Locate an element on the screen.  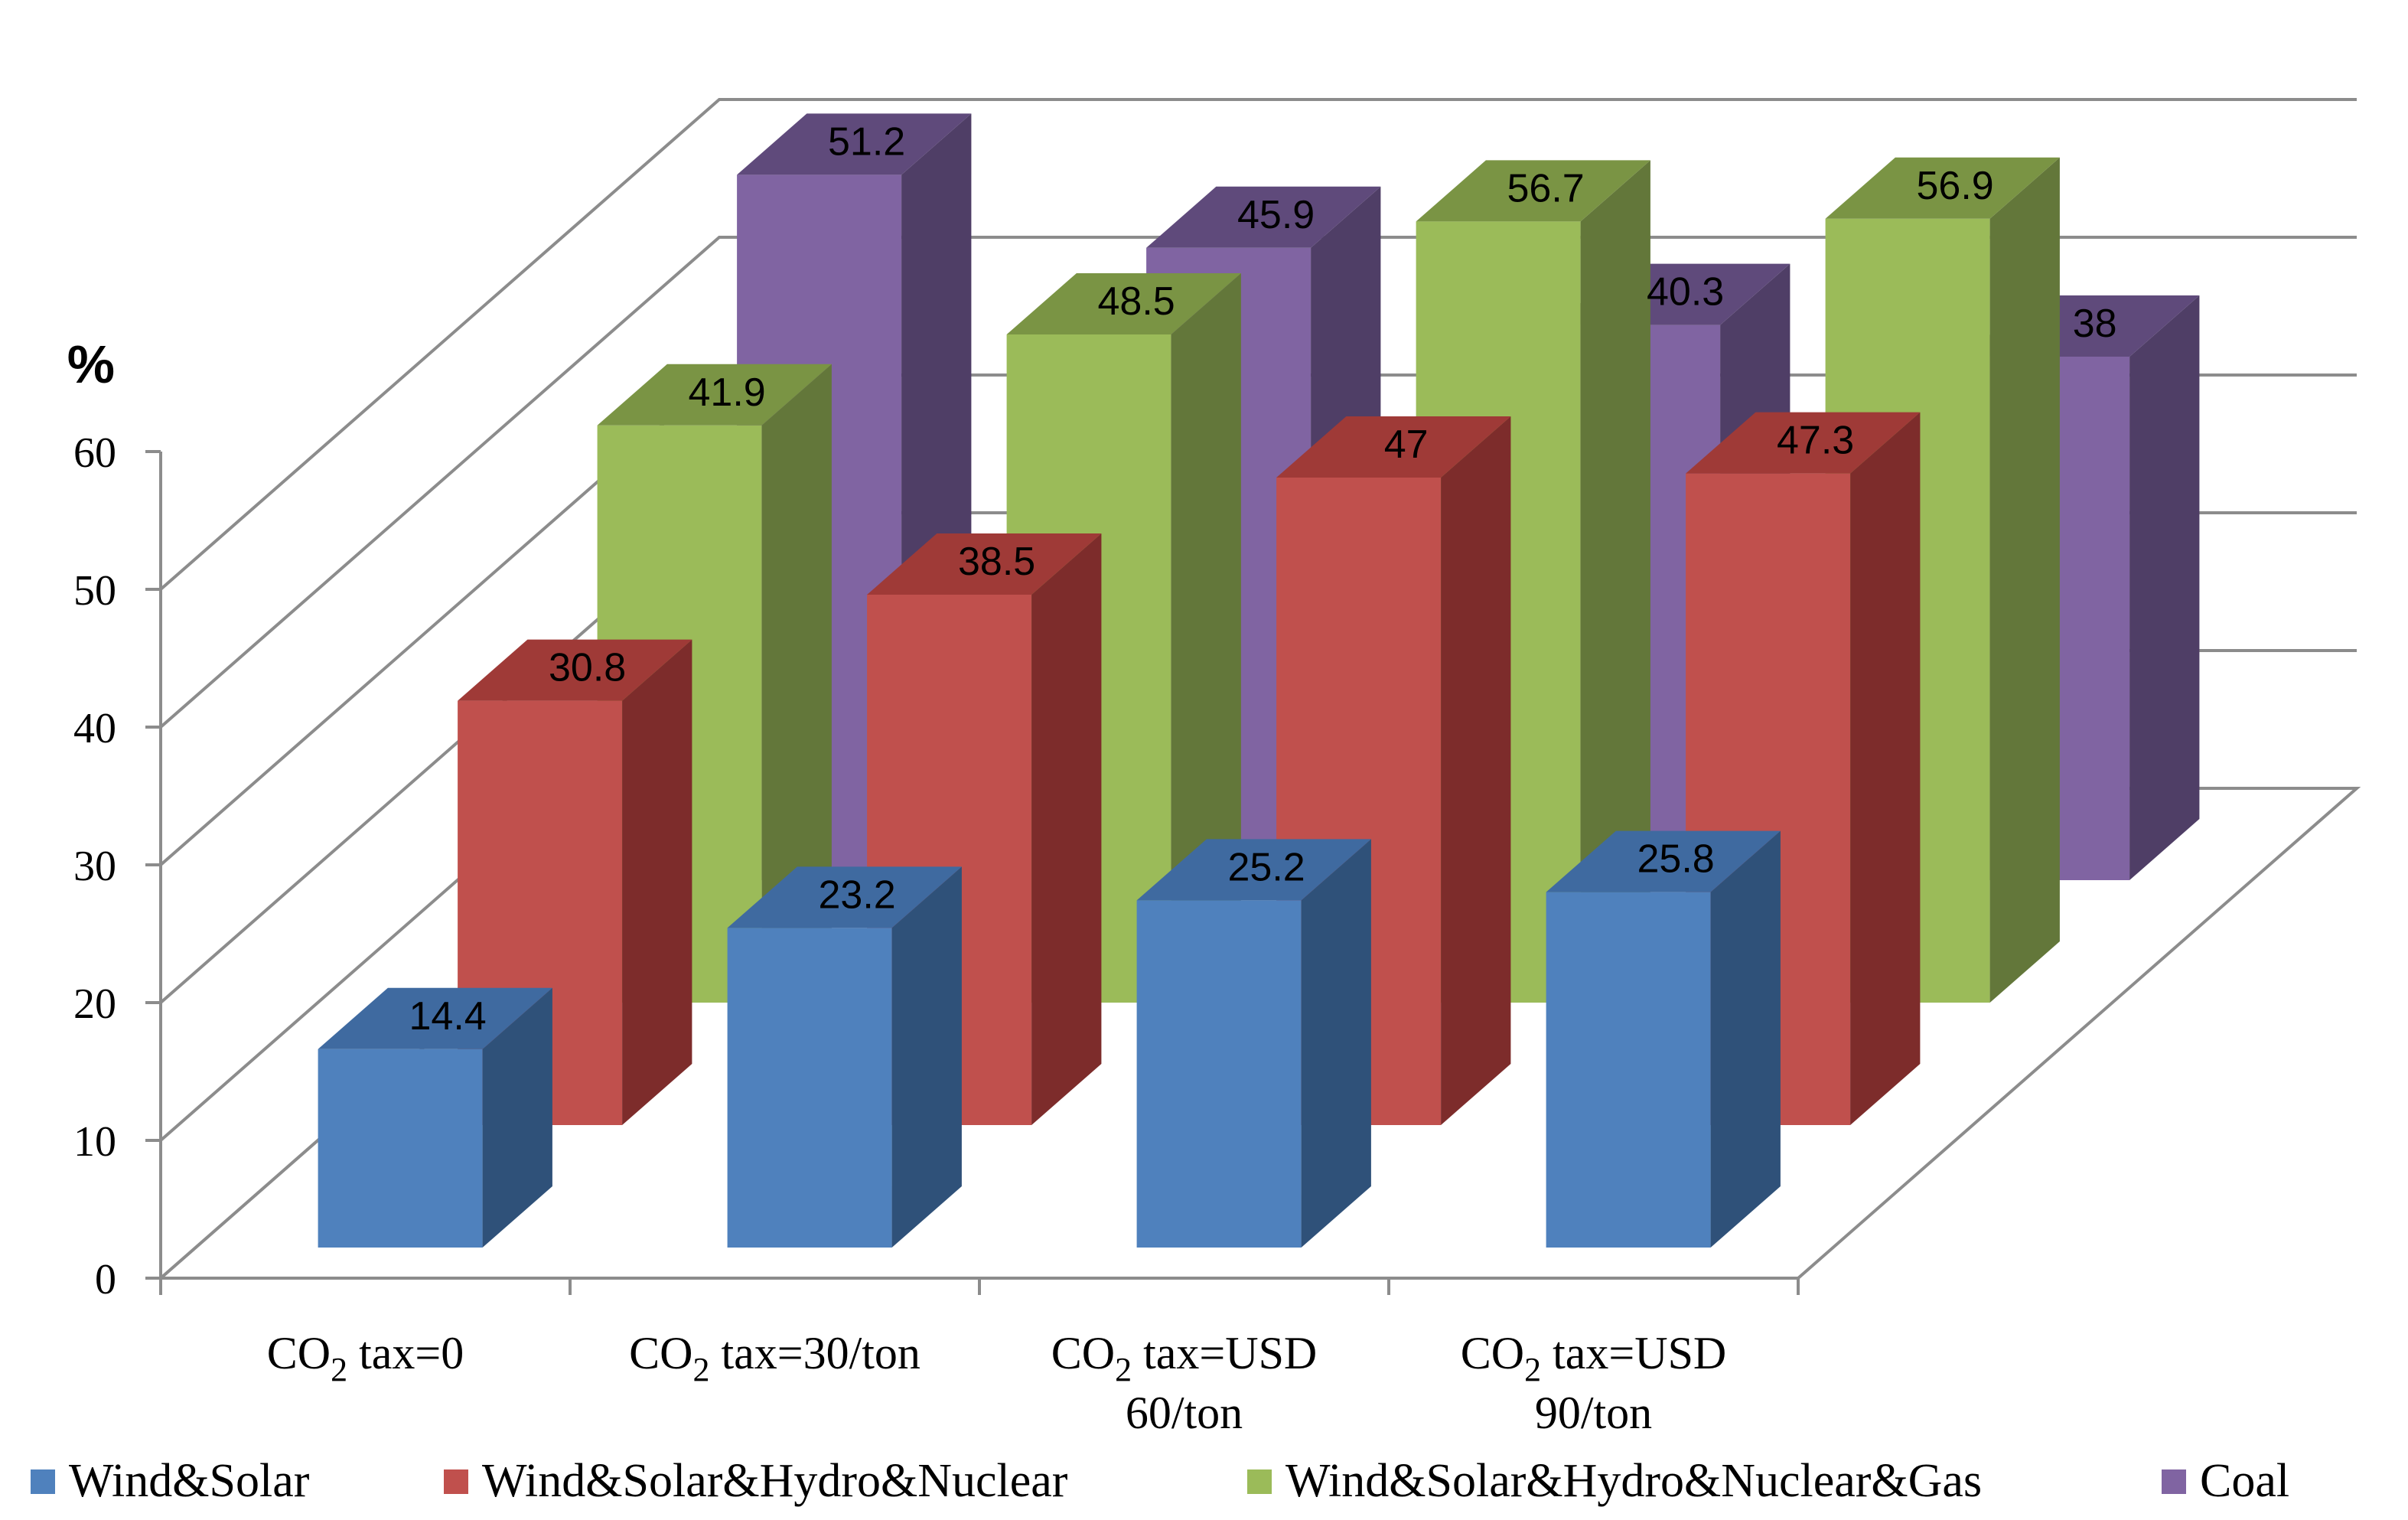
legend-label: Coal is located at coordinates (2244, 1481).